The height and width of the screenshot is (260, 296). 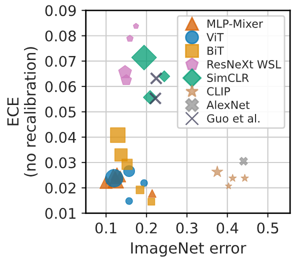 What do you see at coordinates (267, 228) in the screenshot?
I see `x-tick-label: 0.5` at bounding box center [267, 228].